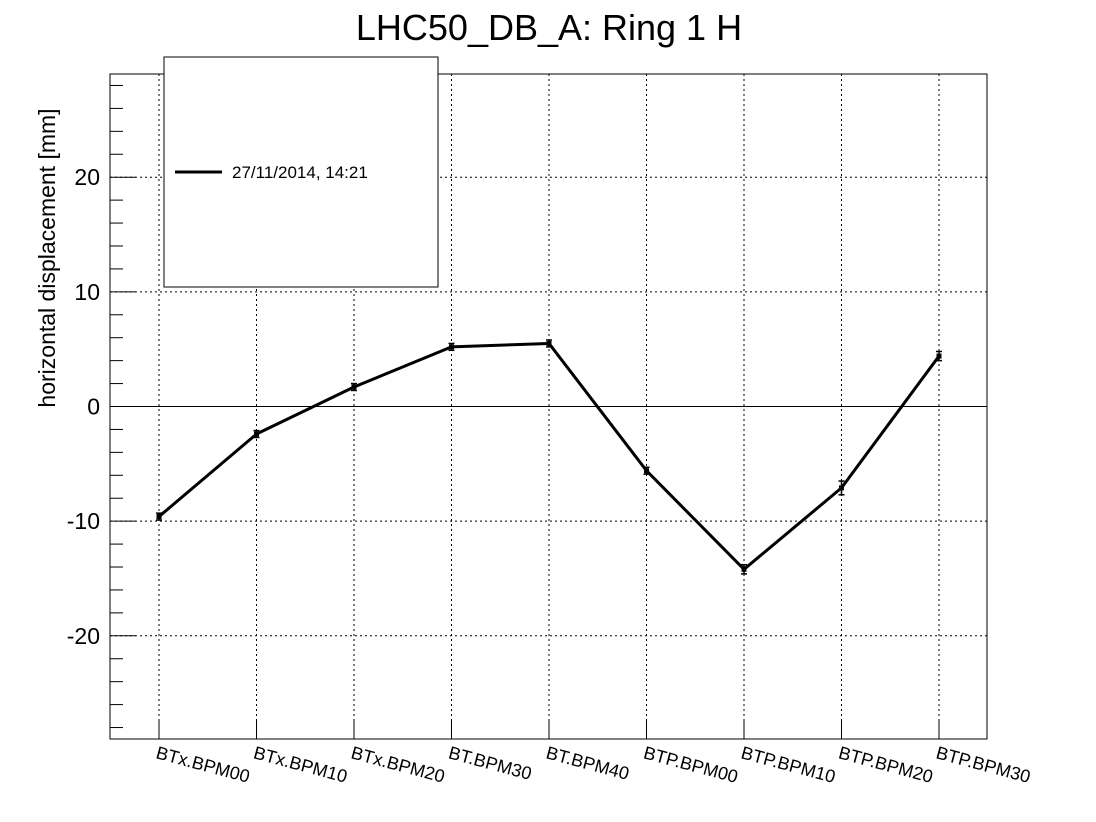 Image resolution: width=1096 pixels, height=822 pixels. I want to click on x-tick-label: BTx.BPM00, so click(203, 765).